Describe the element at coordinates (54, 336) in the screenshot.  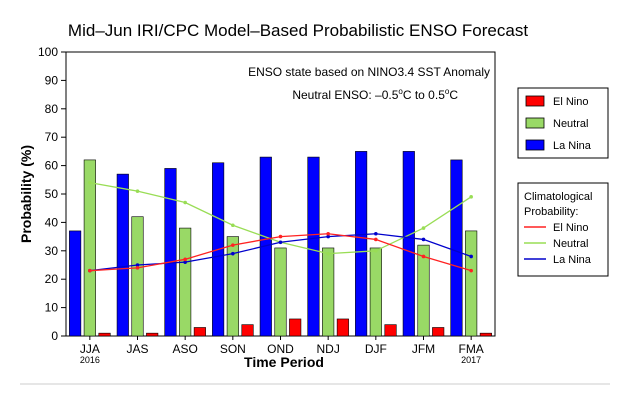
I see `y-tick-label: 0` at that location.